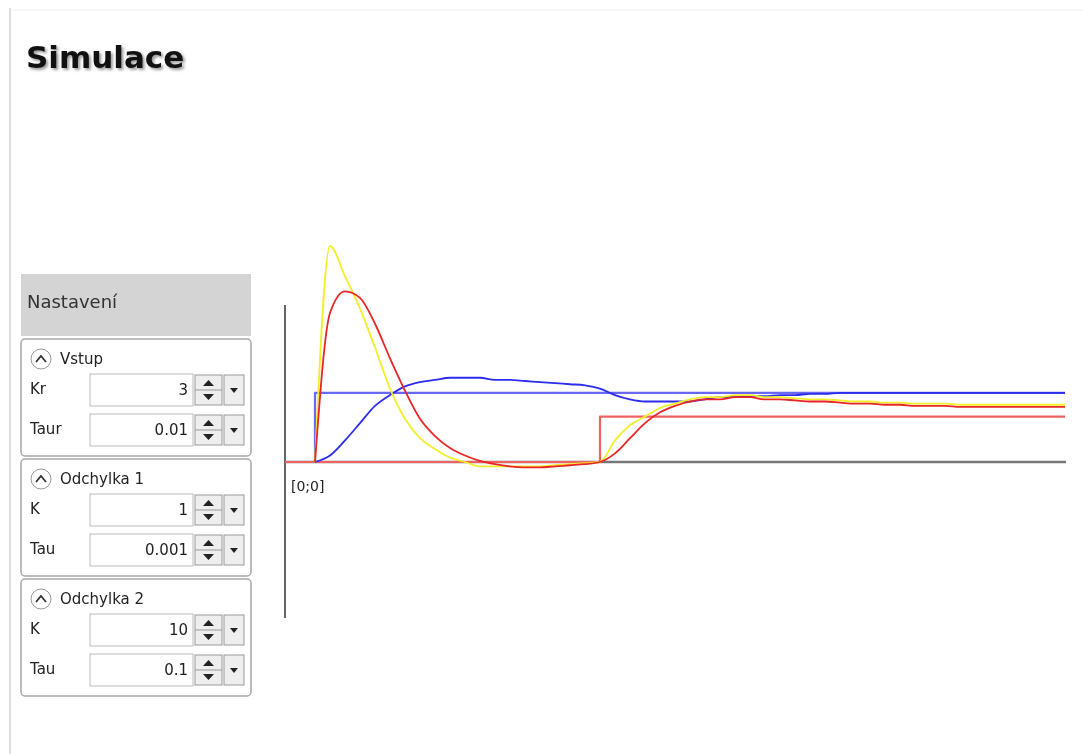 Image resolution: width=1083 pixels, height=754 pixels. Describe the element at coordinates (178, 630) in the screenshot. I see `data-label: 10` at that location.